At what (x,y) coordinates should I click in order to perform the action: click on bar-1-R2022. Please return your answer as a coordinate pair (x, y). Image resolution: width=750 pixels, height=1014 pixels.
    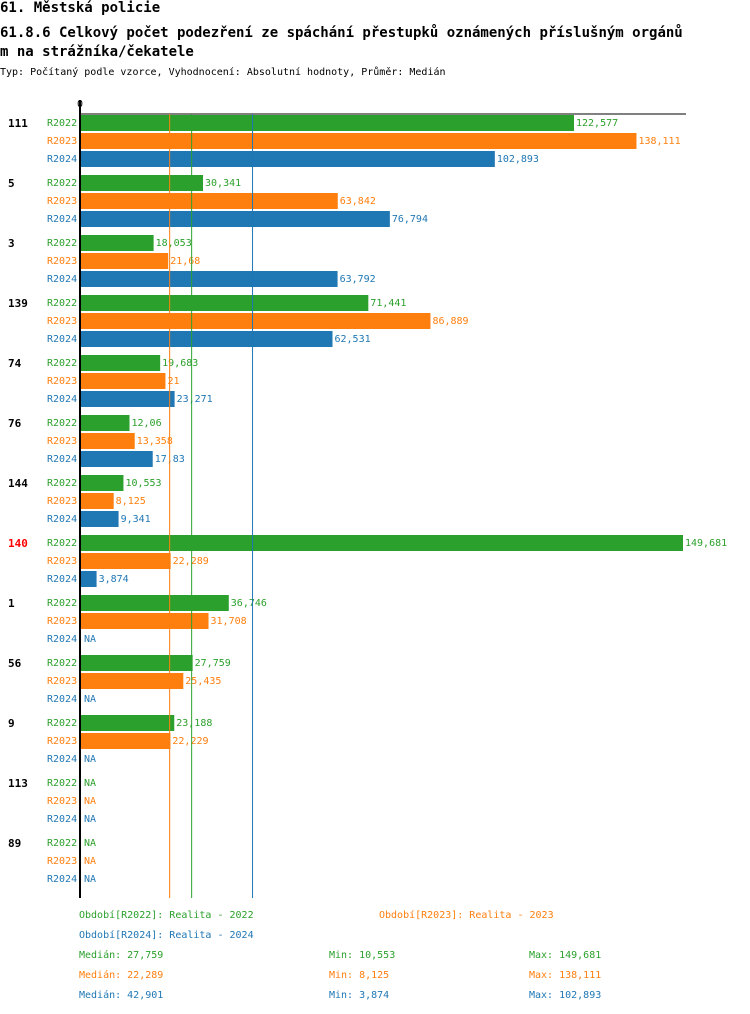
    Looking at the image, I should click on (155, 603).